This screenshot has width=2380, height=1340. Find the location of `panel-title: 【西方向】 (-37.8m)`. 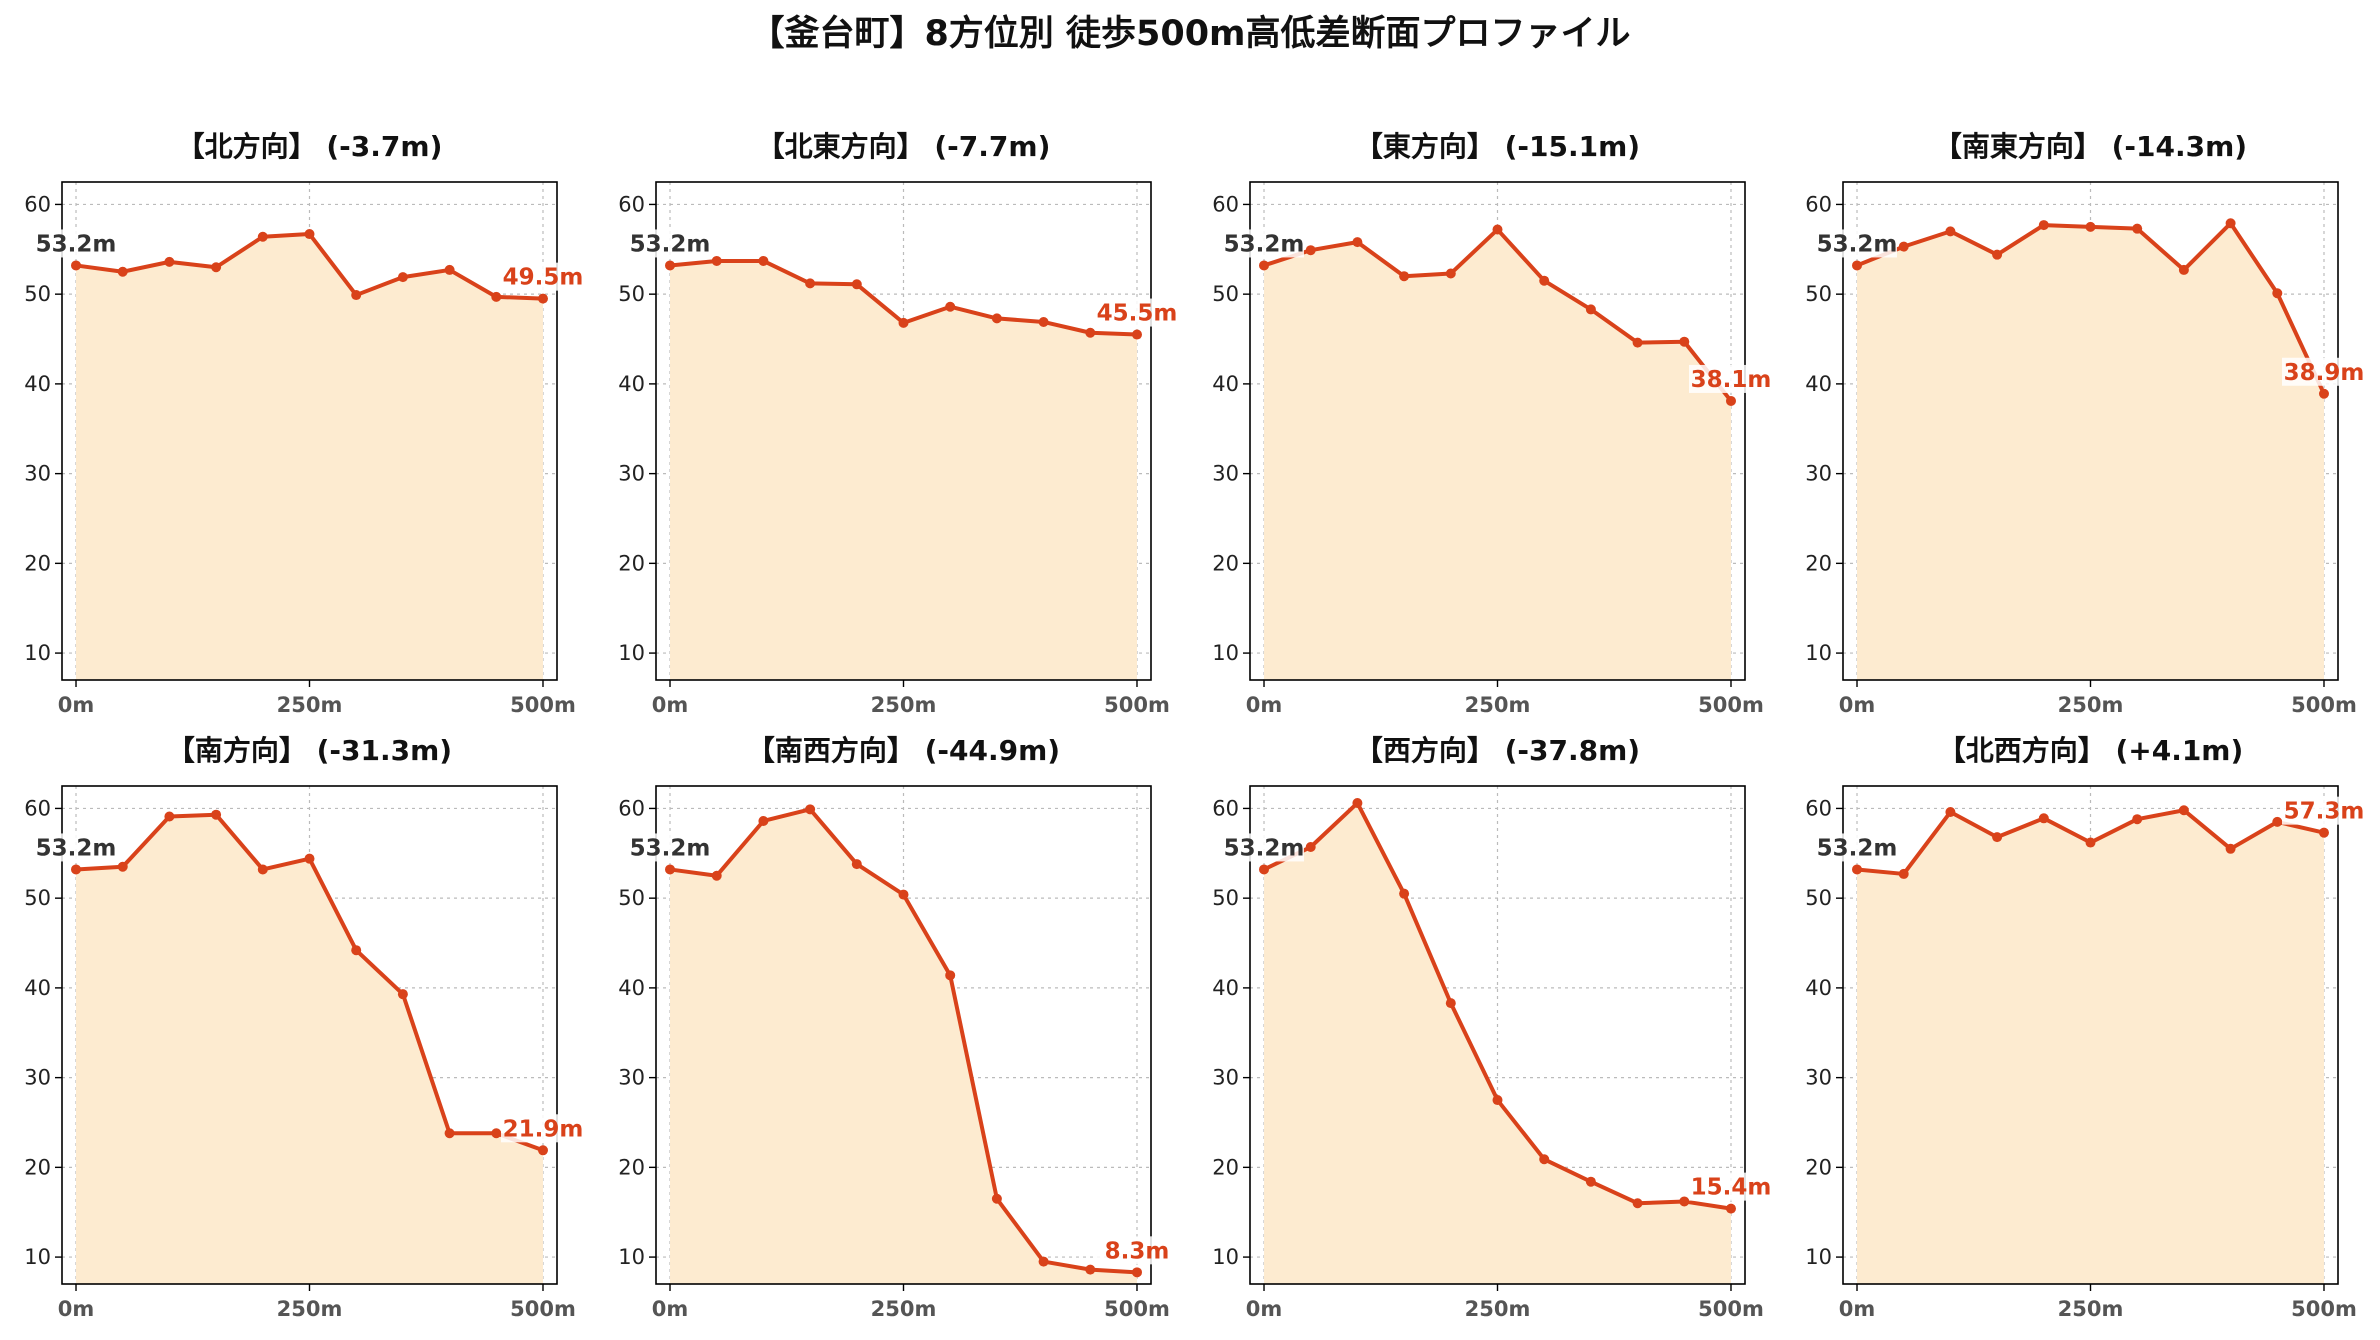

panel-title: 【西方向】 (-37.8m) is located at coordinates (1497, 750).